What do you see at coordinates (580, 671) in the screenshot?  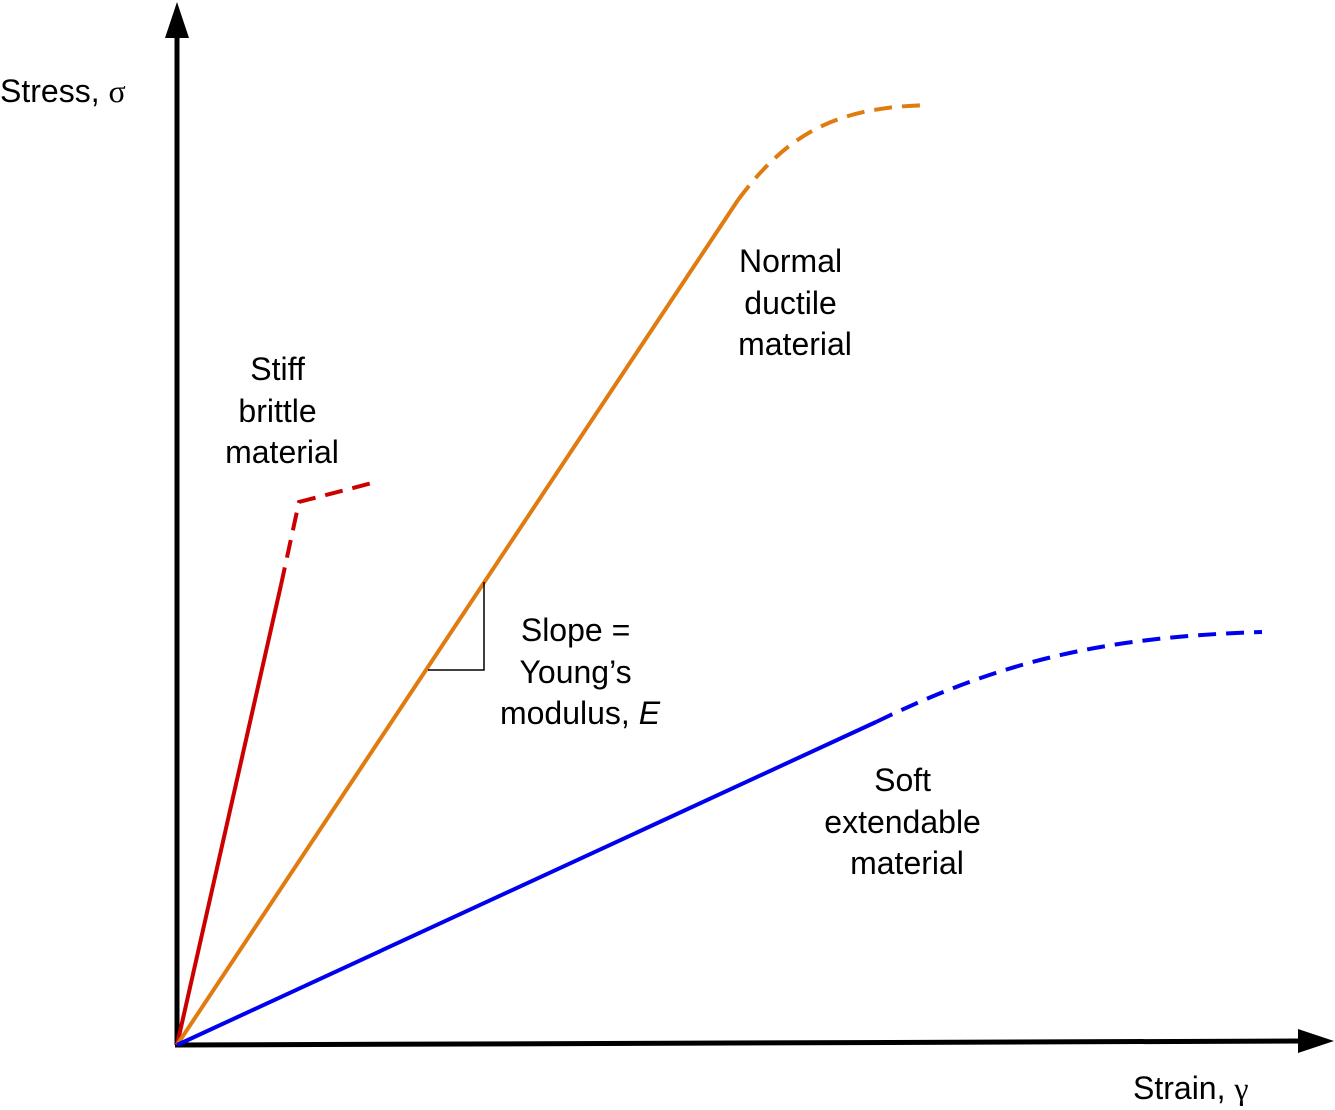 I see `slope-annotation: Slope = Young’s modulus, E` at bounding box center [580, 671].